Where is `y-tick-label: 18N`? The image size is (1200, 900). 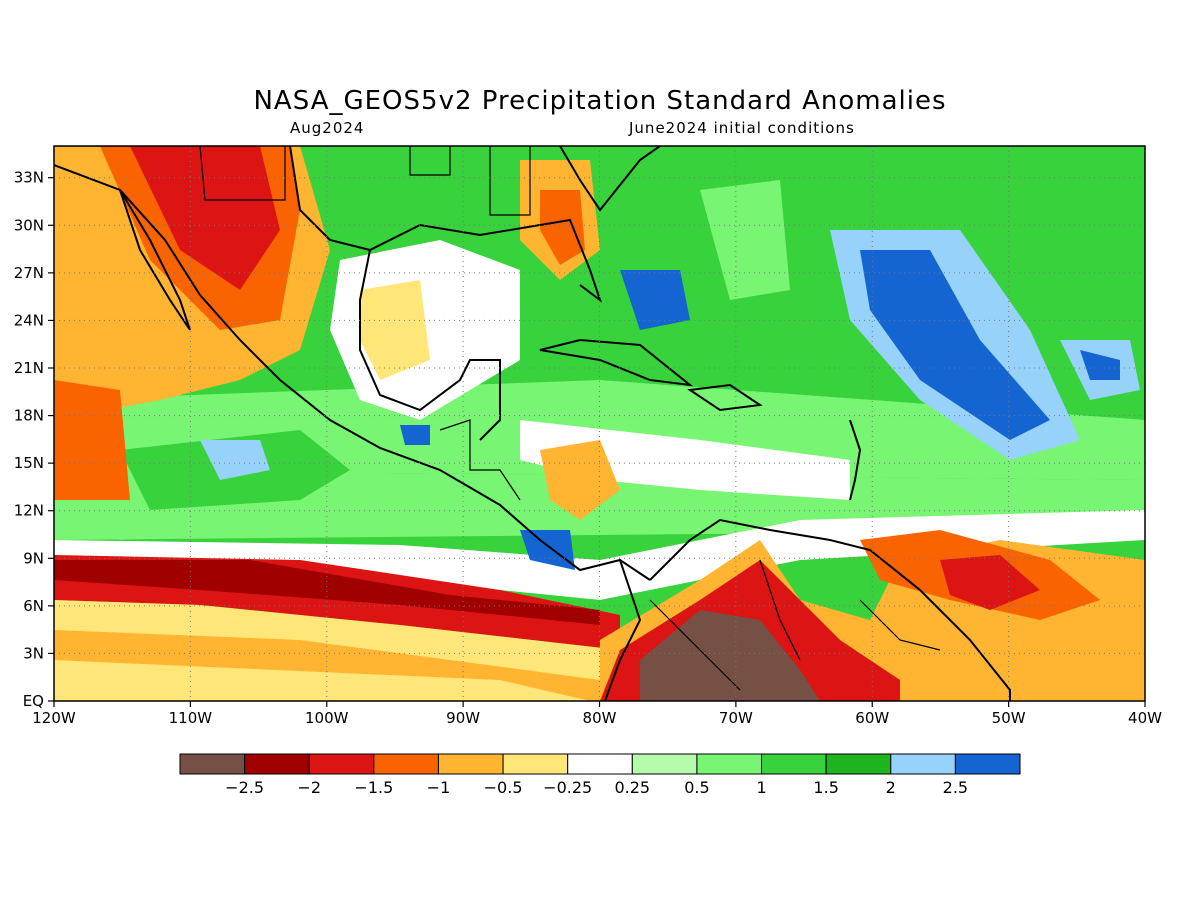 y-tick-label: 18N is located at coordinates (29, 416).